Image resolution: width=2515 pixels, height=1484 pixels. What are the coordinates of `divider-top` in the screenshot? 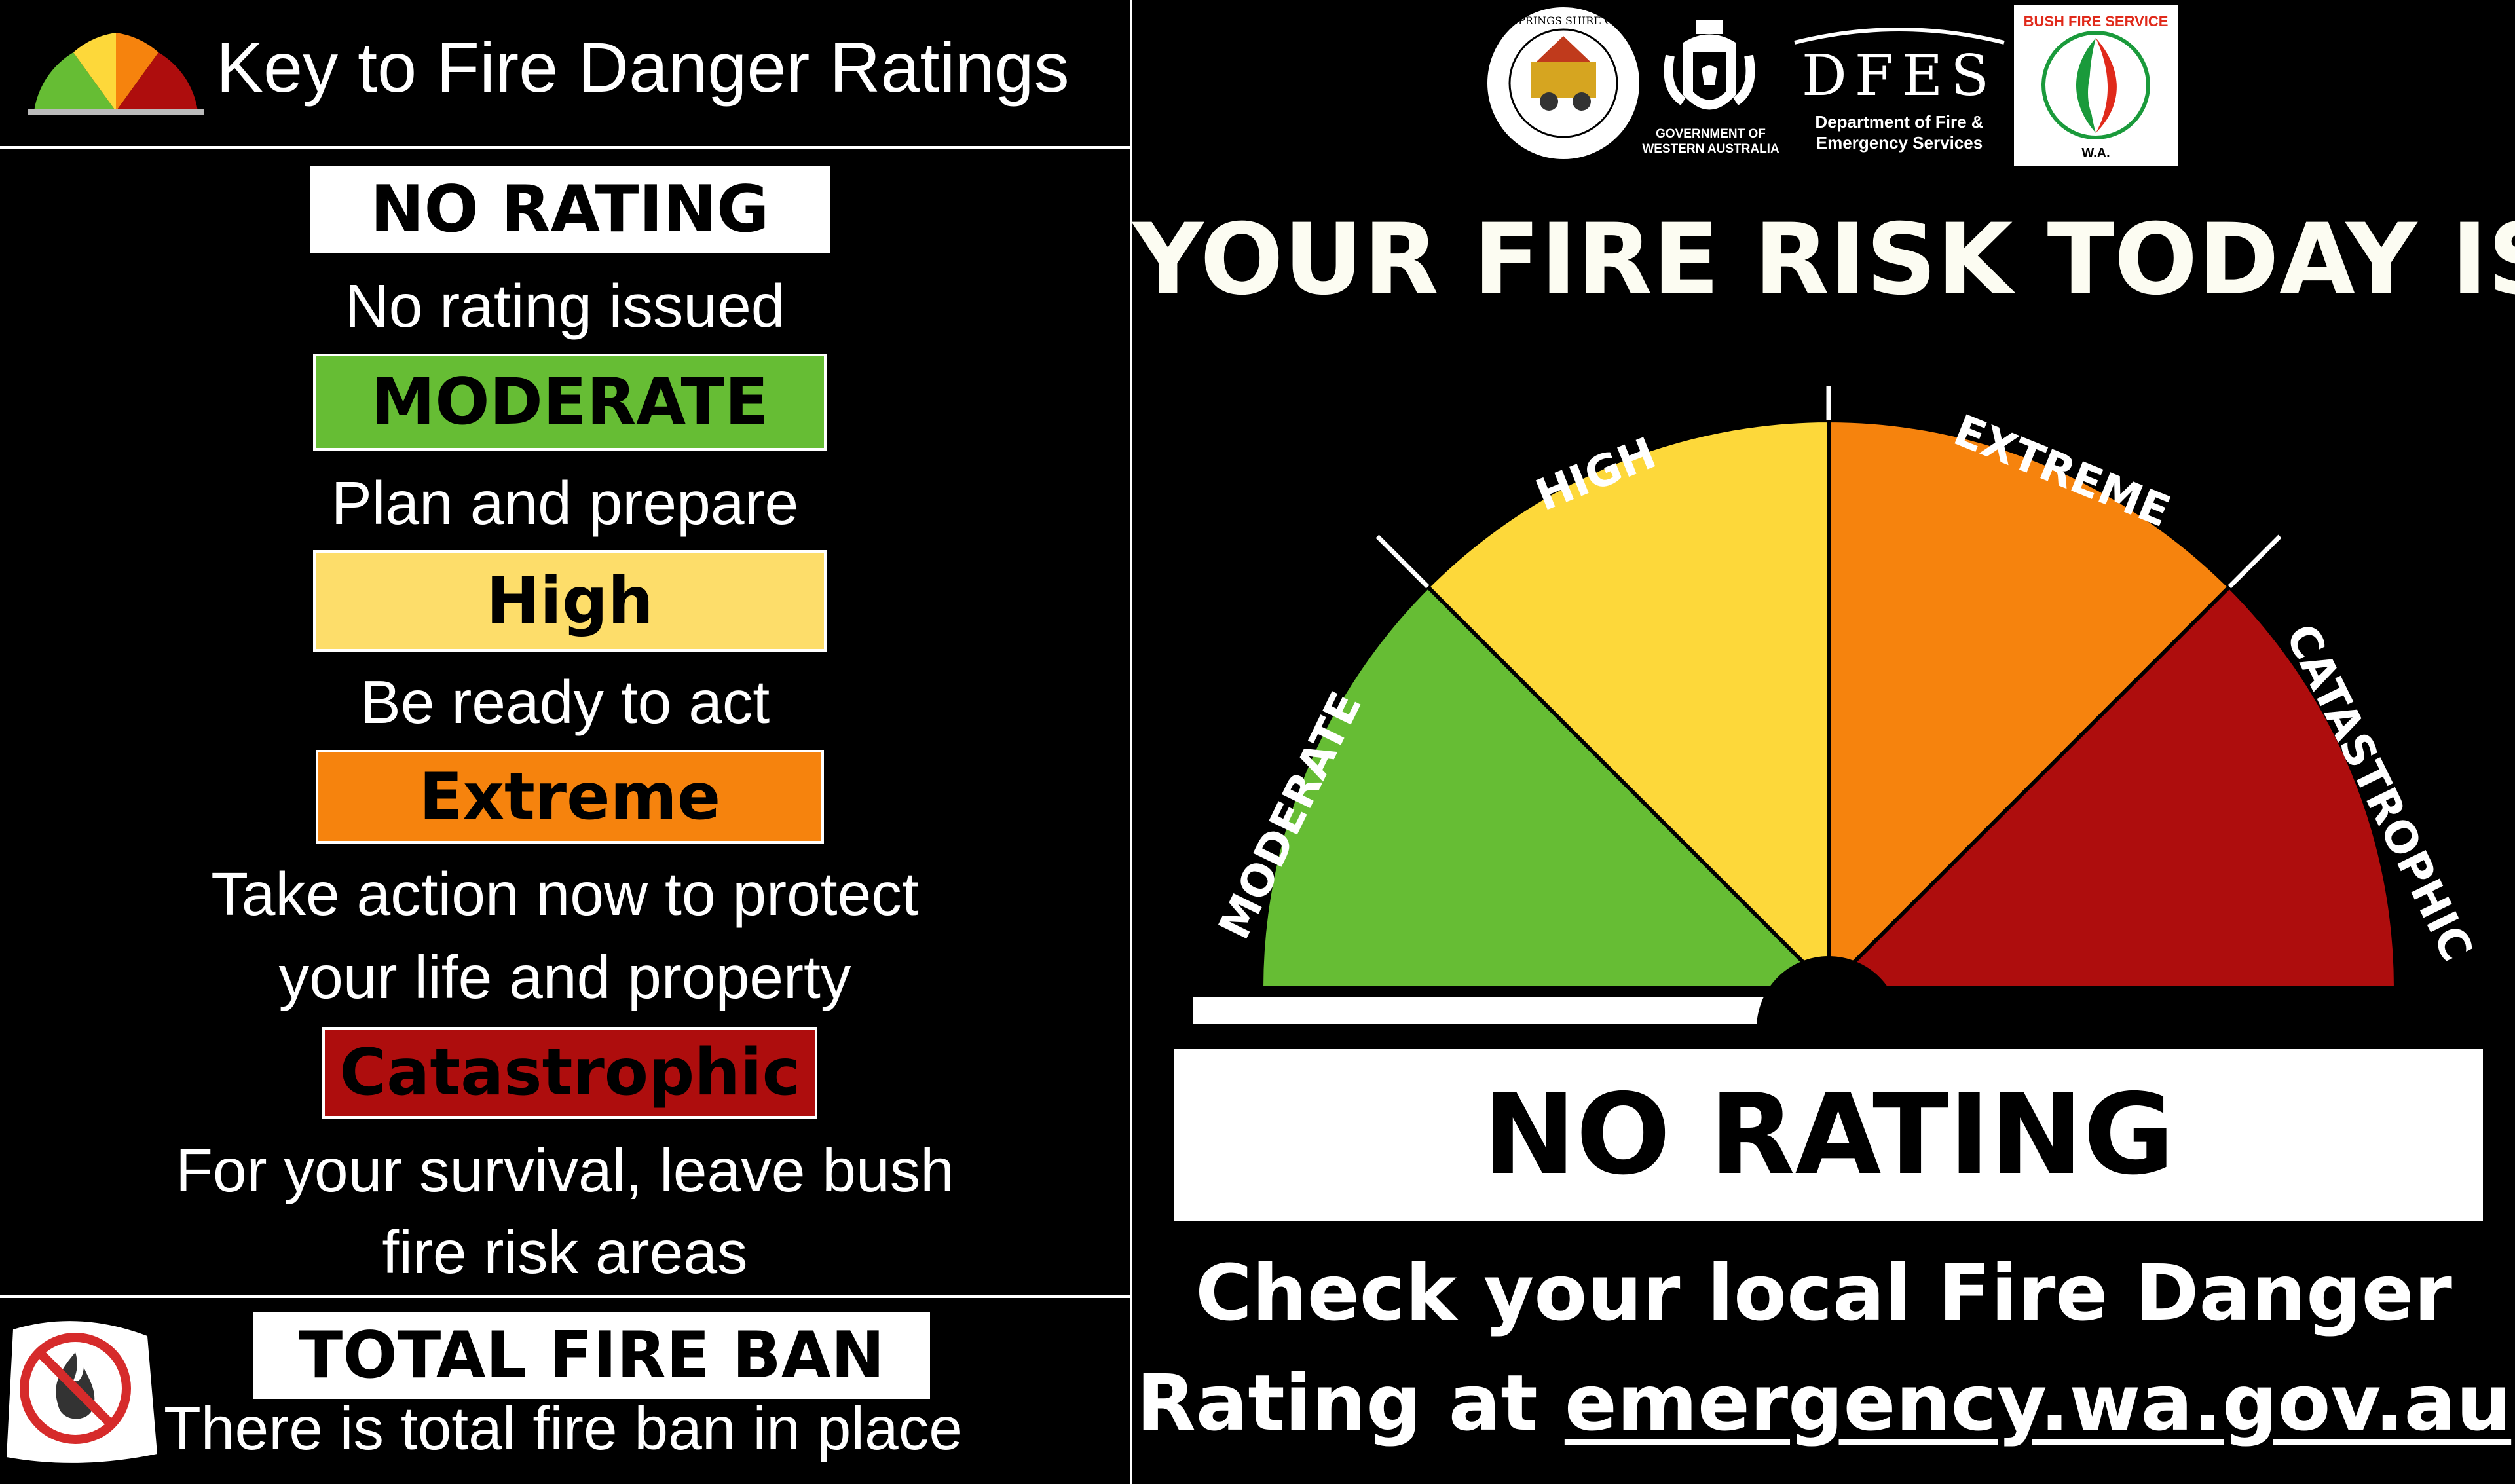 It's located at (565, 147).